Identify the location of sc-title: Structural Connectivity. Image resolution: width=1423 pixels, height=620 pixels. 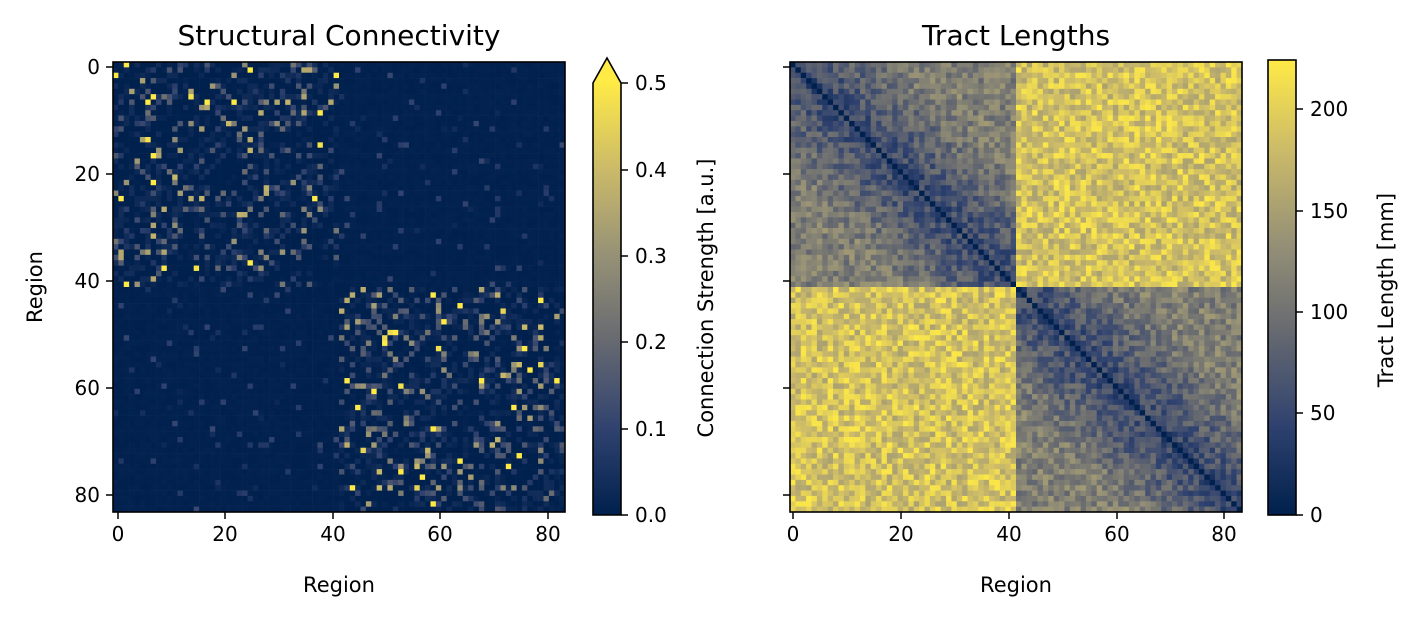
(339, 35).